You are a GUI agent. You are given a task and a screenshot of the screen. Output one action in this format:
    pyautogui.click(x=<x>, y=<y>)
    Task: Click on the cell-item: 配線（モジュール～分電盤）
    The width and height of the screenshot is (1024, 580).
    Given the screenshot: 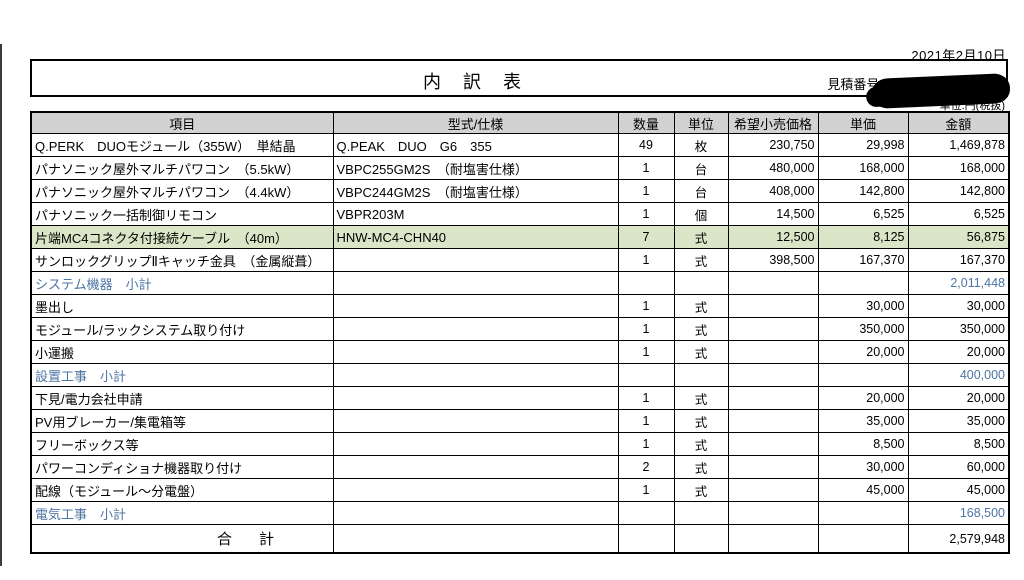 What is the action you would take?
    pyautogui.click(x=182, y=490)
    